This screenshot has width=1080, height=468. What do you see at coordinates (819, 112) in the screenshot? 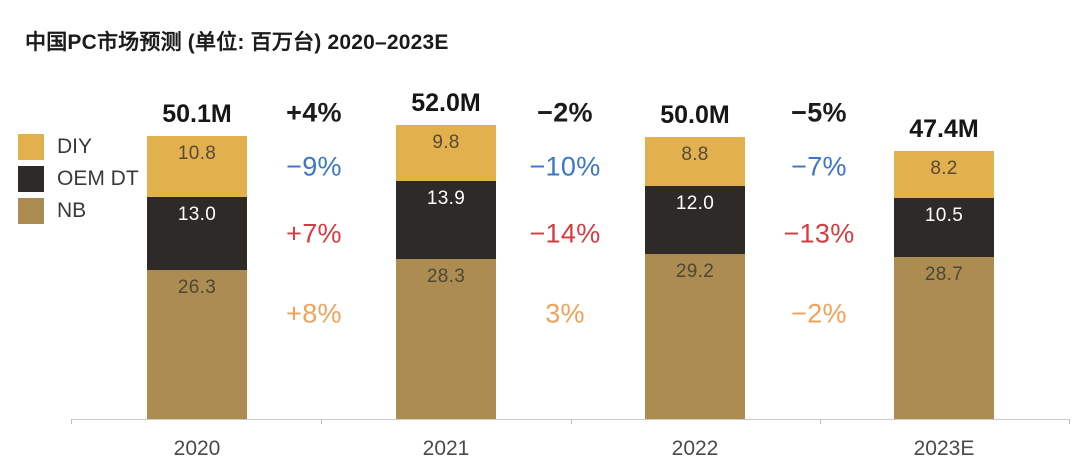
I see `yoy-change-label: −5%` at bounding box center [819, 112].